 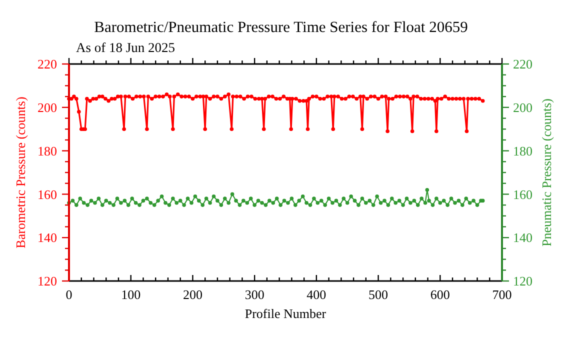 What do you see at coordinates (254, 294) in the screenshot?
I see `x-tick-label: 300` at bounding box center [254, 294].